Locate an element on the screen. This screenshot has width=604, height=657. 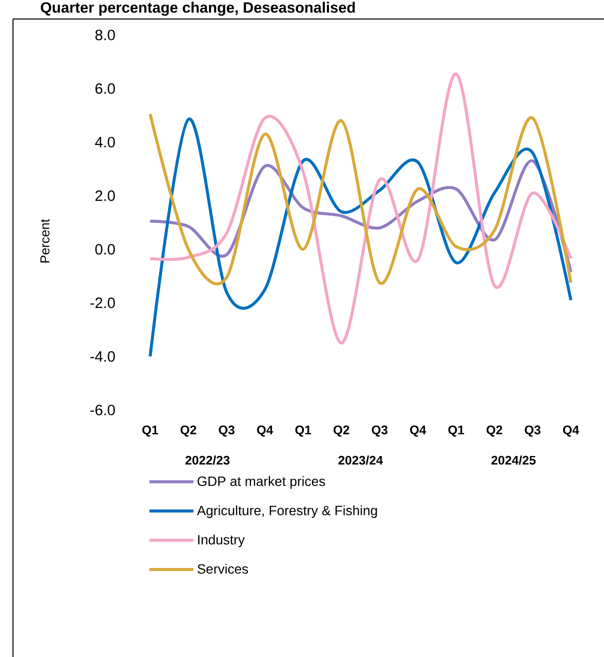
y-tick-label: 8.0 is located at coordinates (105, 35).